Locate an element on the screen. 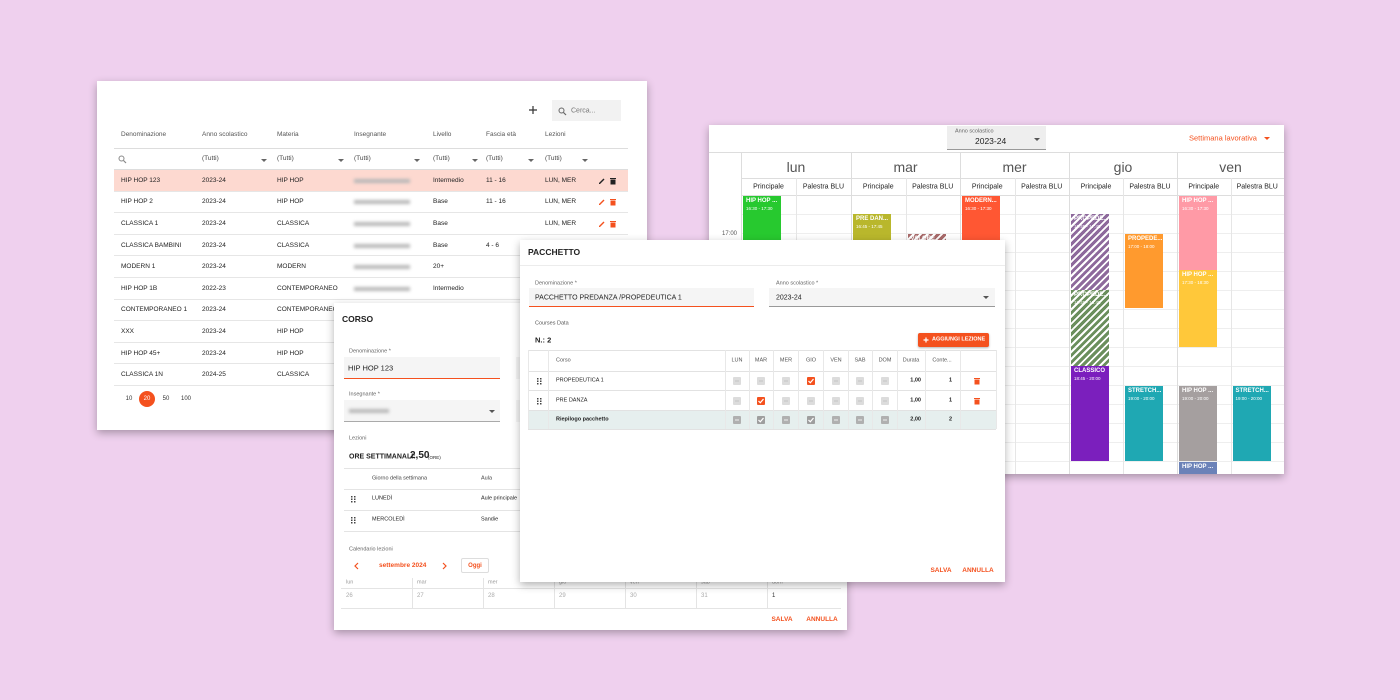 The height and width of the screenshot is (700, 1400). today-button is located at coordinates (475, 565).